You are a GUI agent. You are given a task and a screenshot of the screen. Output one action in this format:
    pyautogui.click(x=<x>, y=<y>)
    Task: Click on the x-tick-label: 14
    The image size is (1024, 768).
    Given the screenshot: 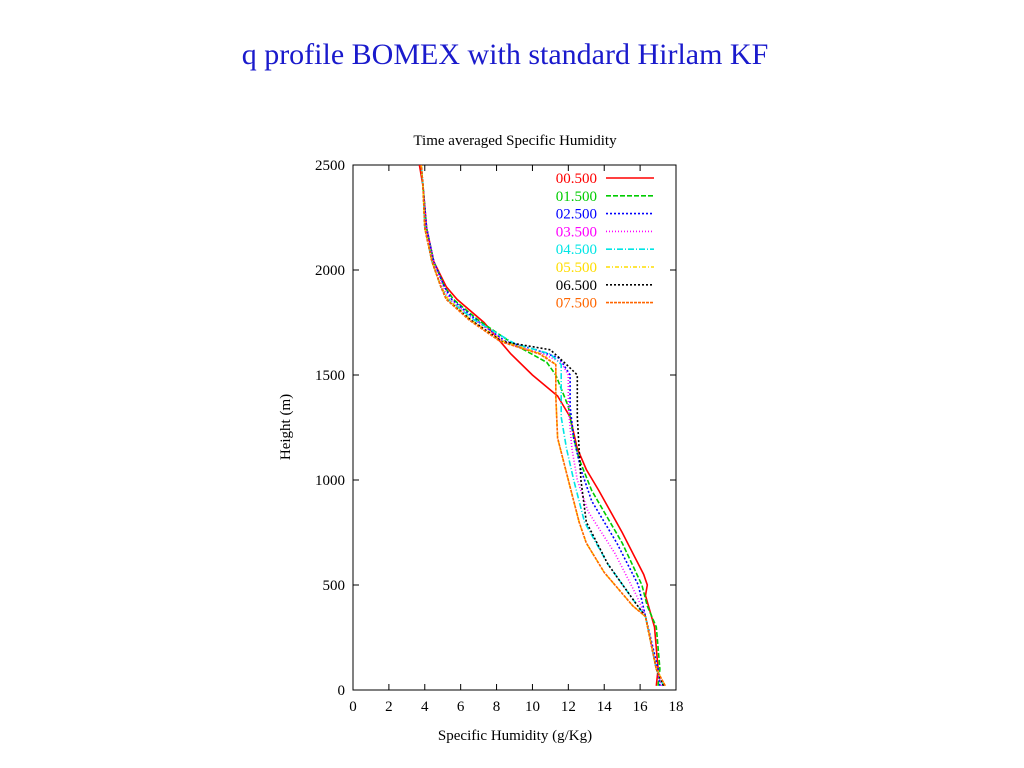 What is the action you would take?
    pyautogui.click(x=605, y=707)
    